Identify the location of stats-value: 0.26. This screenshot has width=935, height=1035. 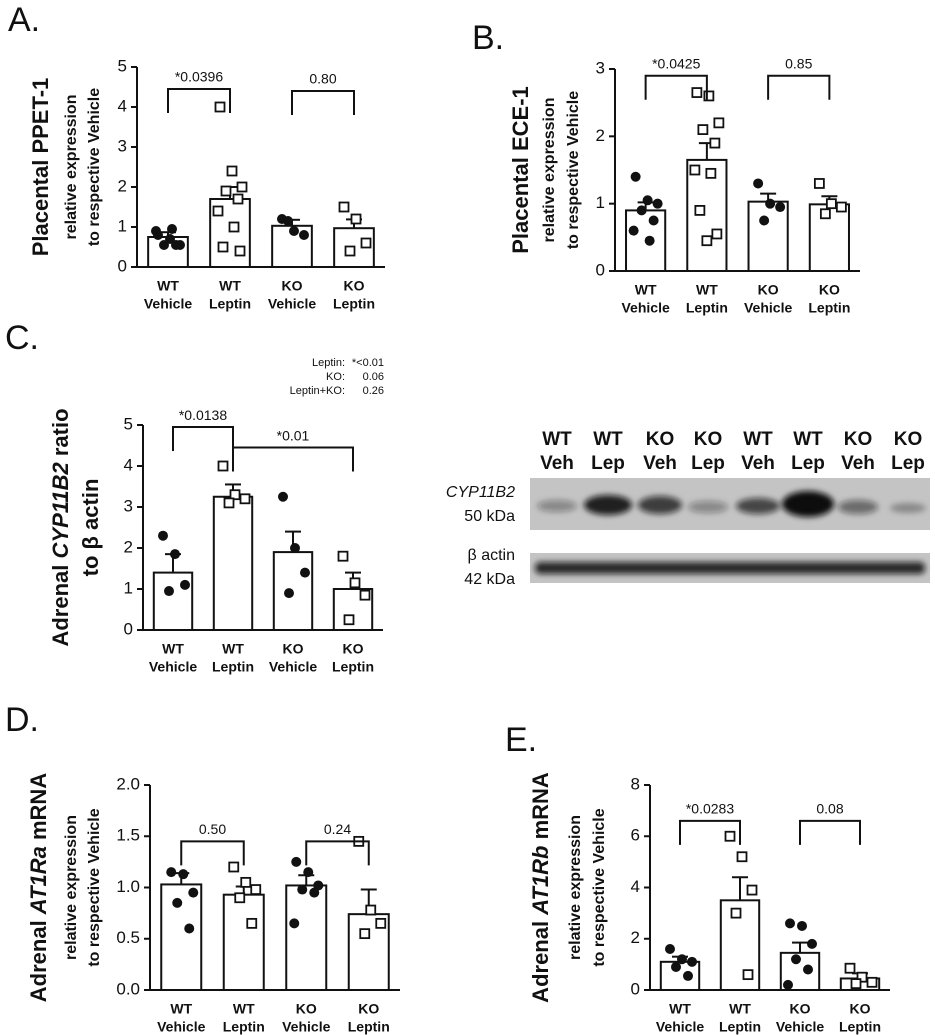
(373, 391).